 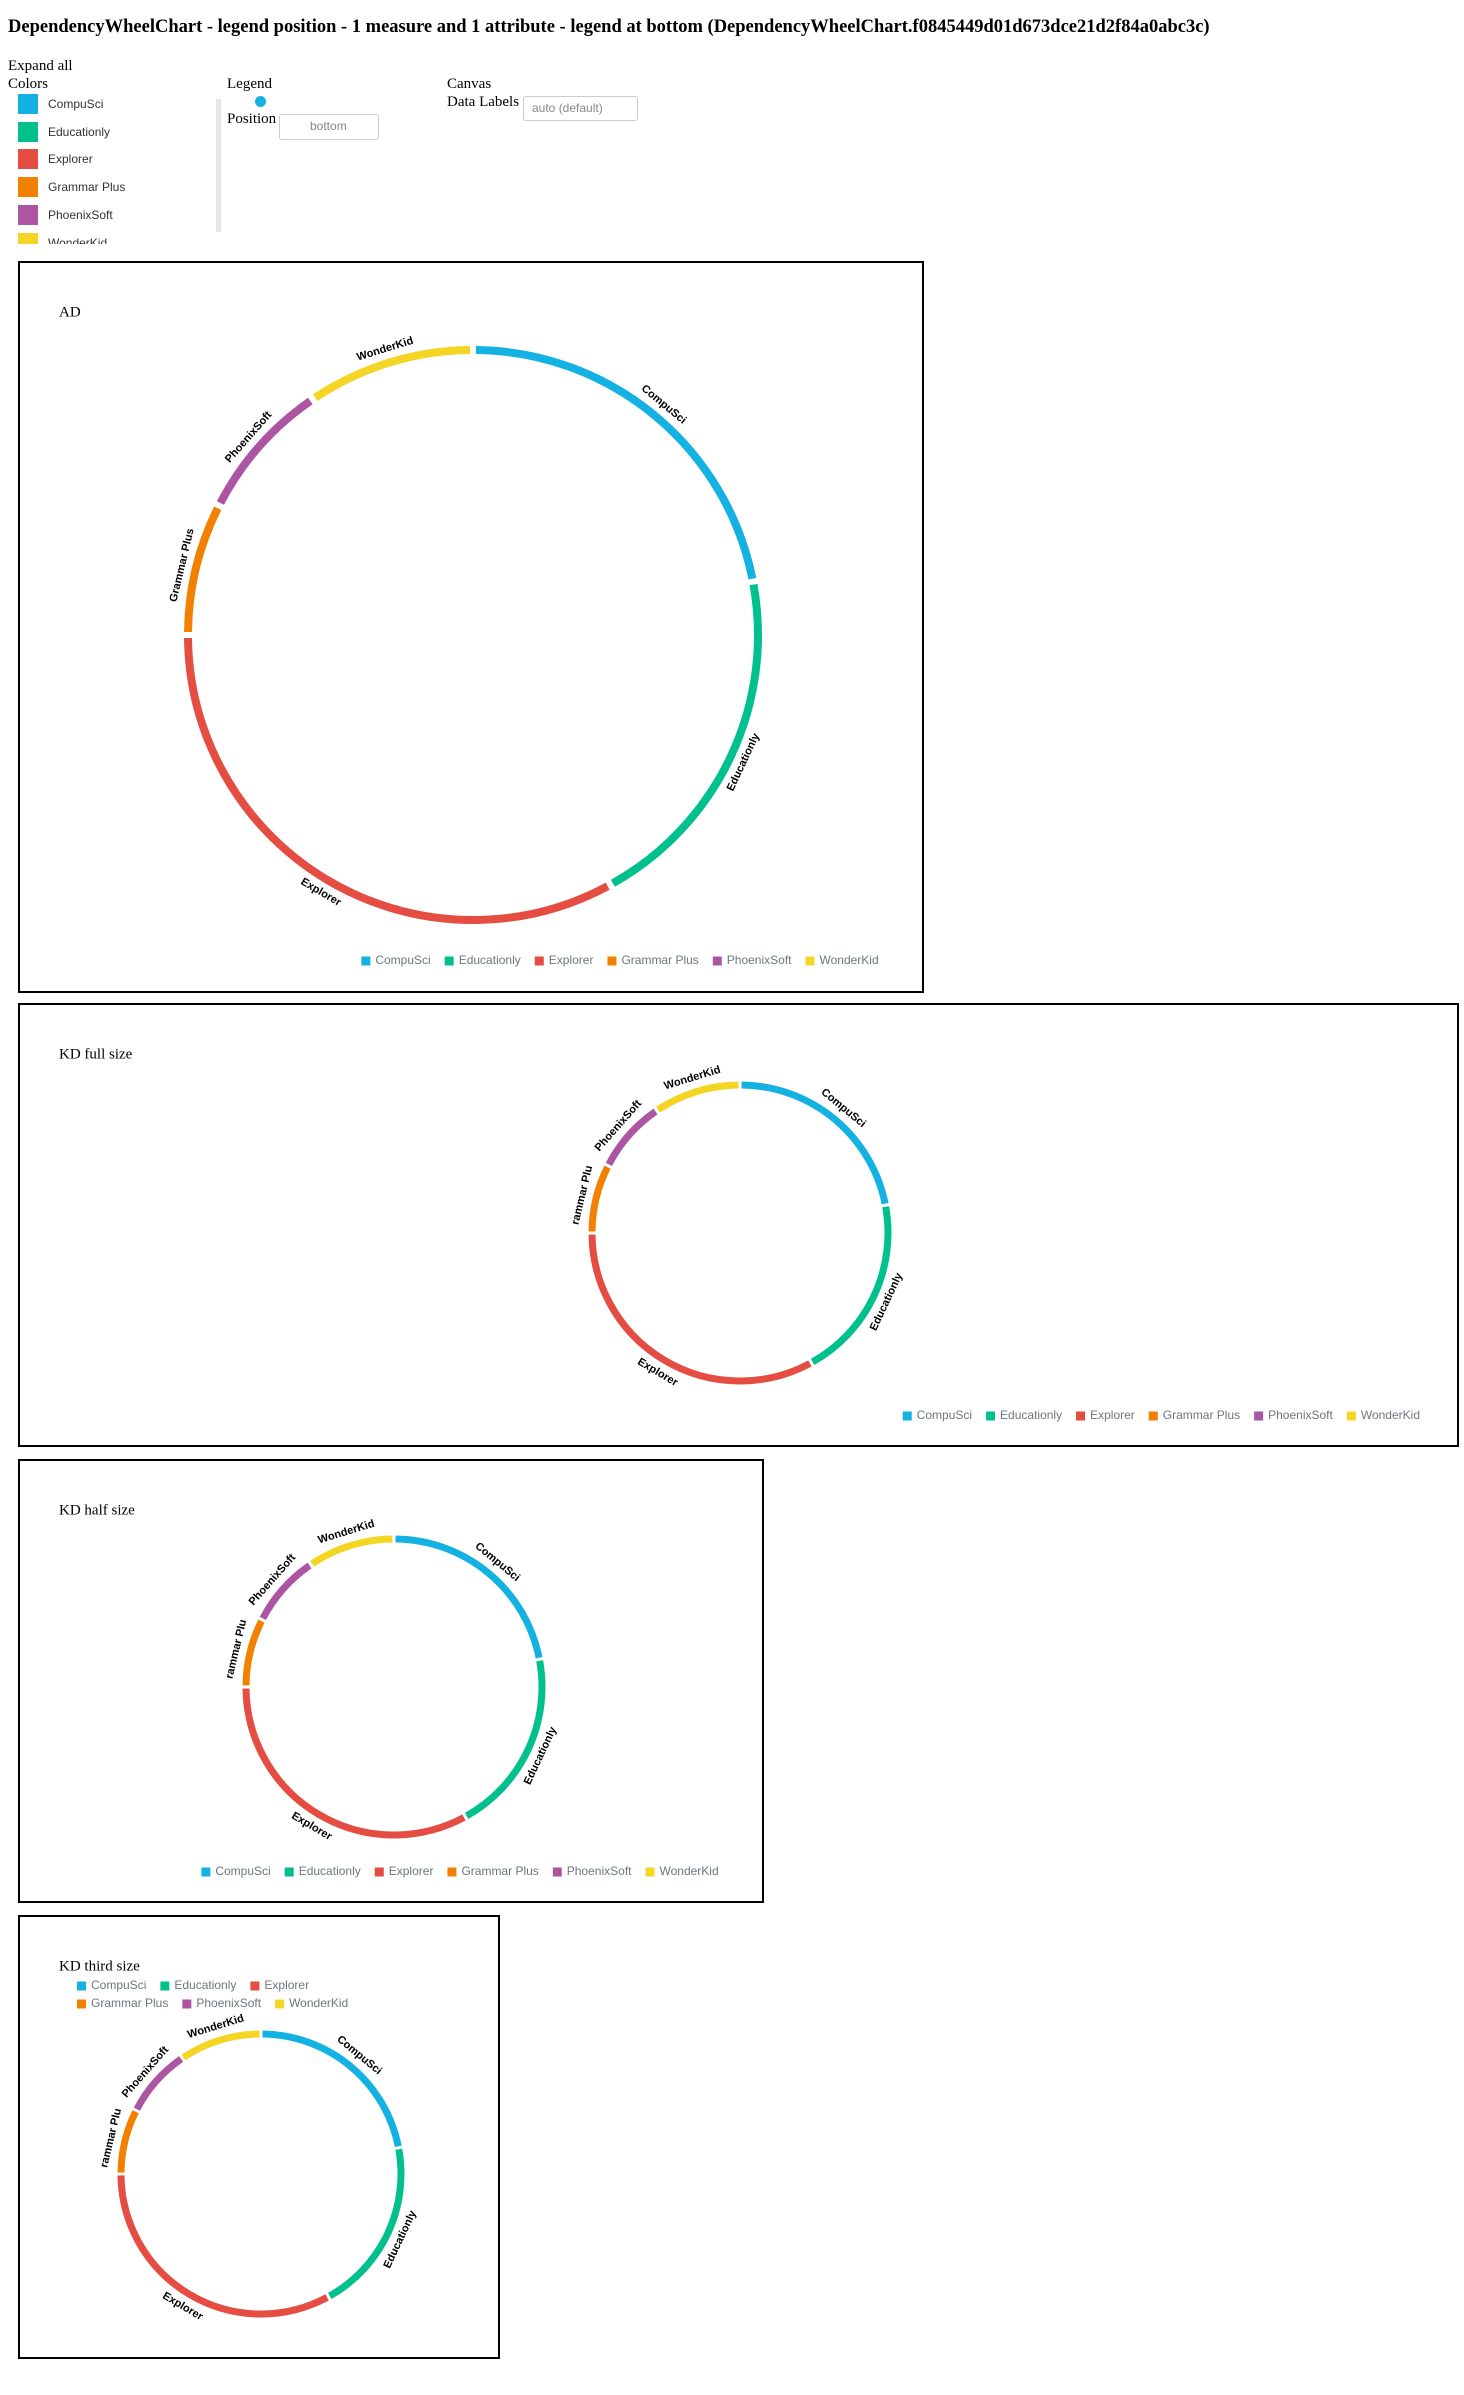 What do you see at coordinates (483, 102) in the screenshot?
I see `data-labels-label: Data Labels` at bounding box center [483, 102].